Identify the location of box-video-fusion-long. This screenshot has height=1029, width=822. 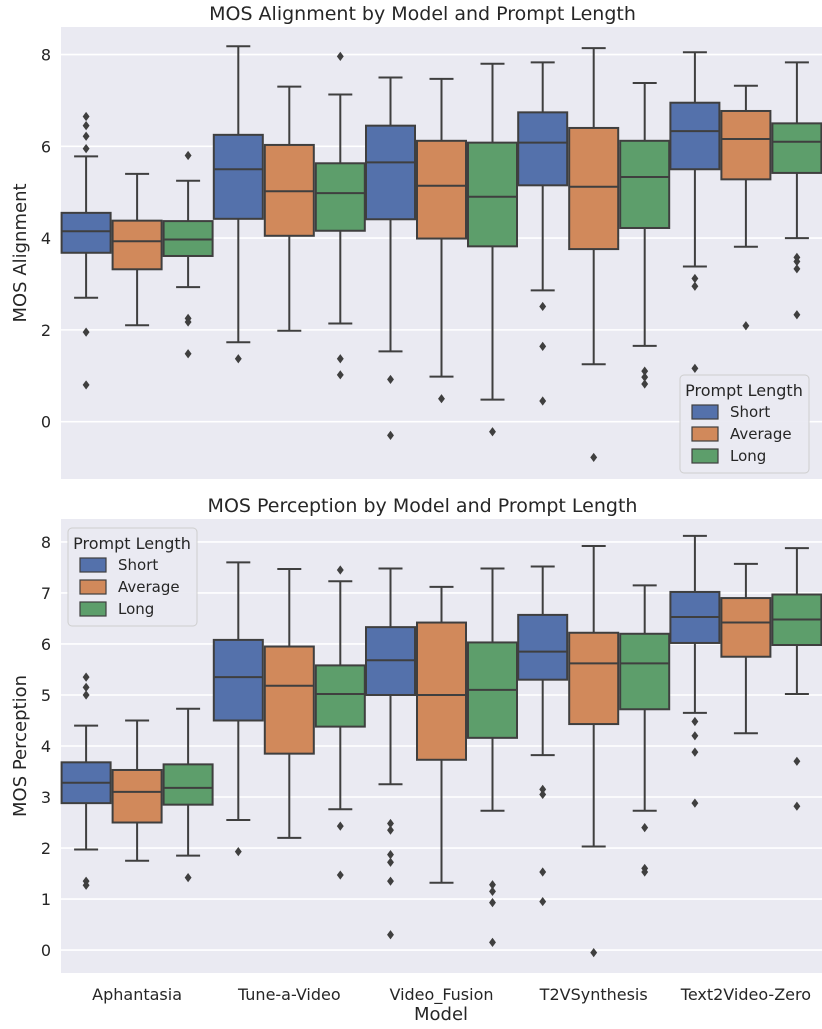
(492, 249).